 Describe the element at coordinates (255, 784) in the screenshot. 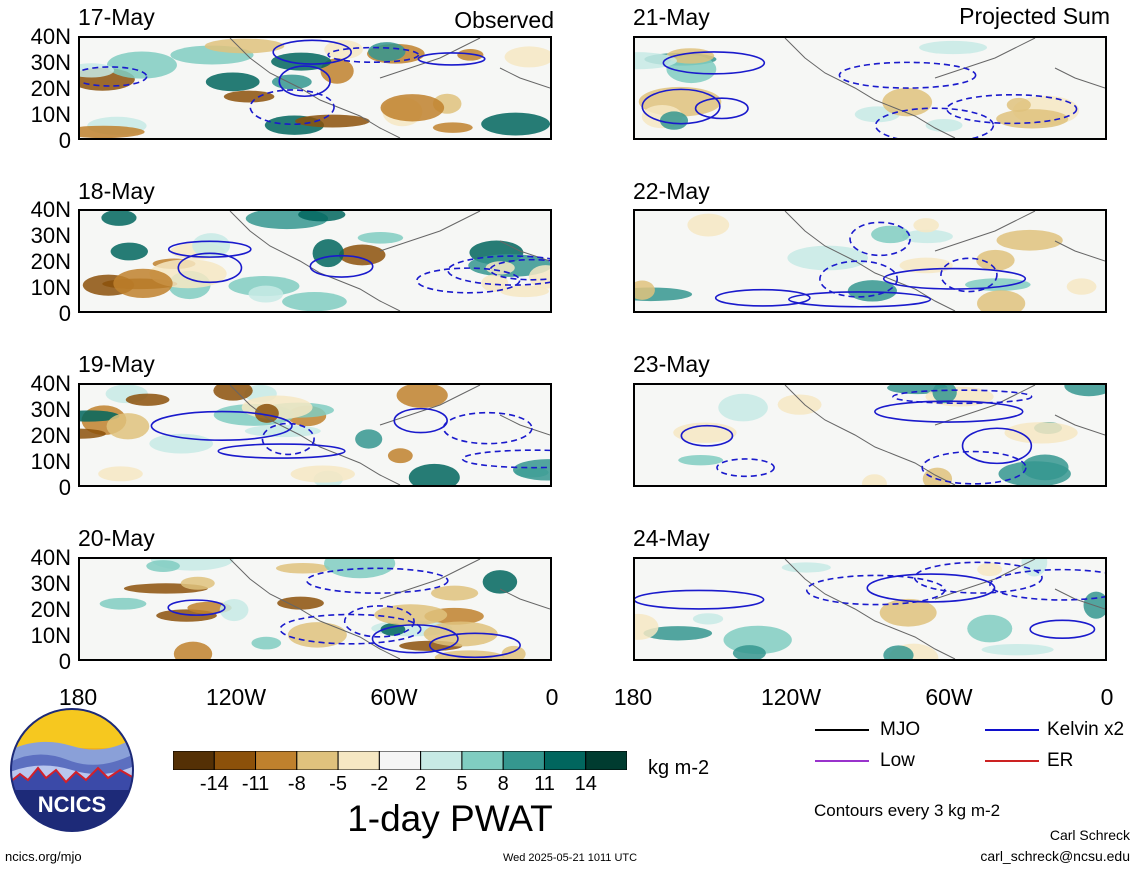

I see `colorbar-label-1: -11` at that location.